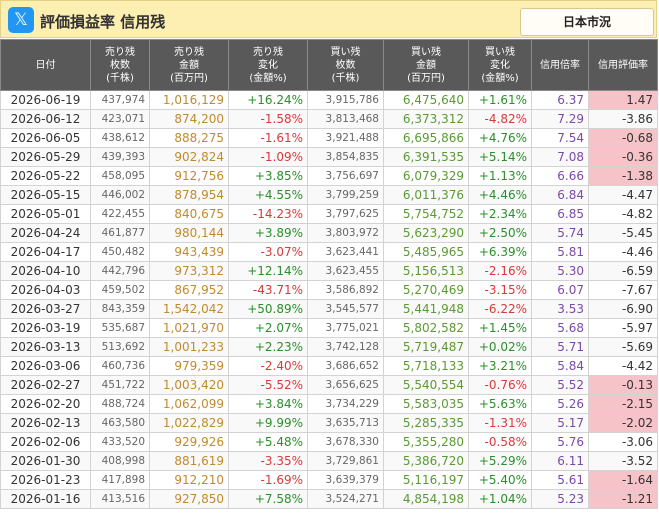 This screenshot has height=531, width=659. Describe the element at coordinates (189, 404) in the screenshot. I see `cell-sell-amount: 1,062,099` at that location.